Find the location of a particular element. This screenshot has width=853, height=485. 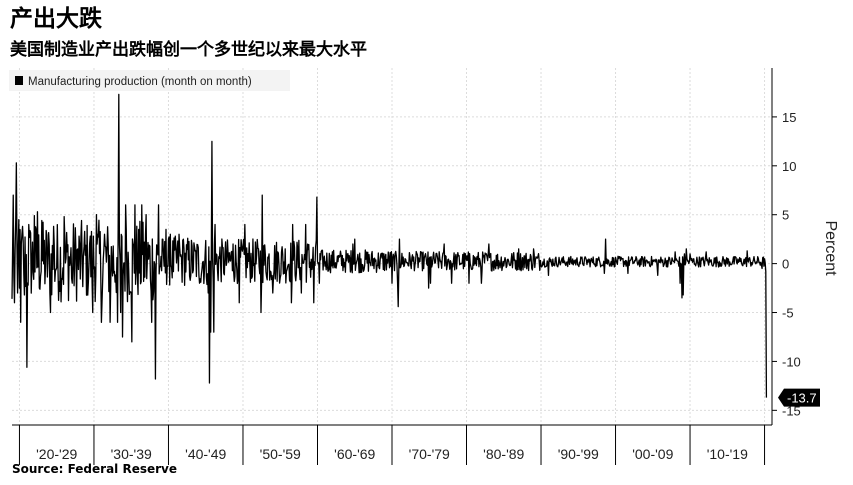

last-value-callout: -13.7 is located at coordinates (799, 397).